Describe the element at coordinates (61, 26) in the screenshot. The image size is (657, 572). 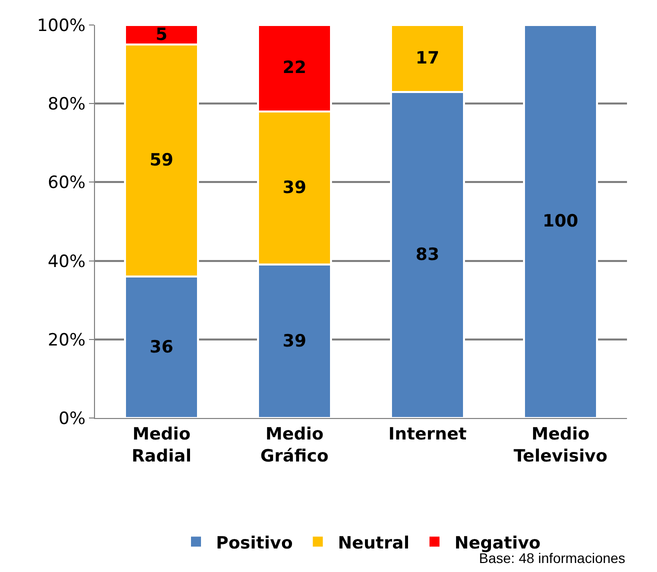
I see `y-tick-label: 100%` at that location.